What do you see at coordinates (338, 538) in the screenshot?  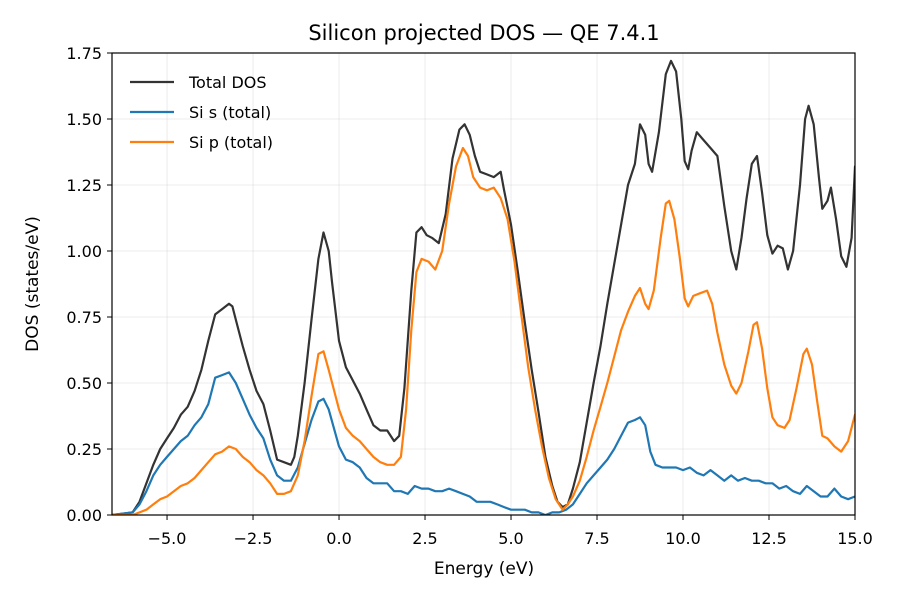 I see `x-tick-label: 0.0` at bounding box center [338, 538].